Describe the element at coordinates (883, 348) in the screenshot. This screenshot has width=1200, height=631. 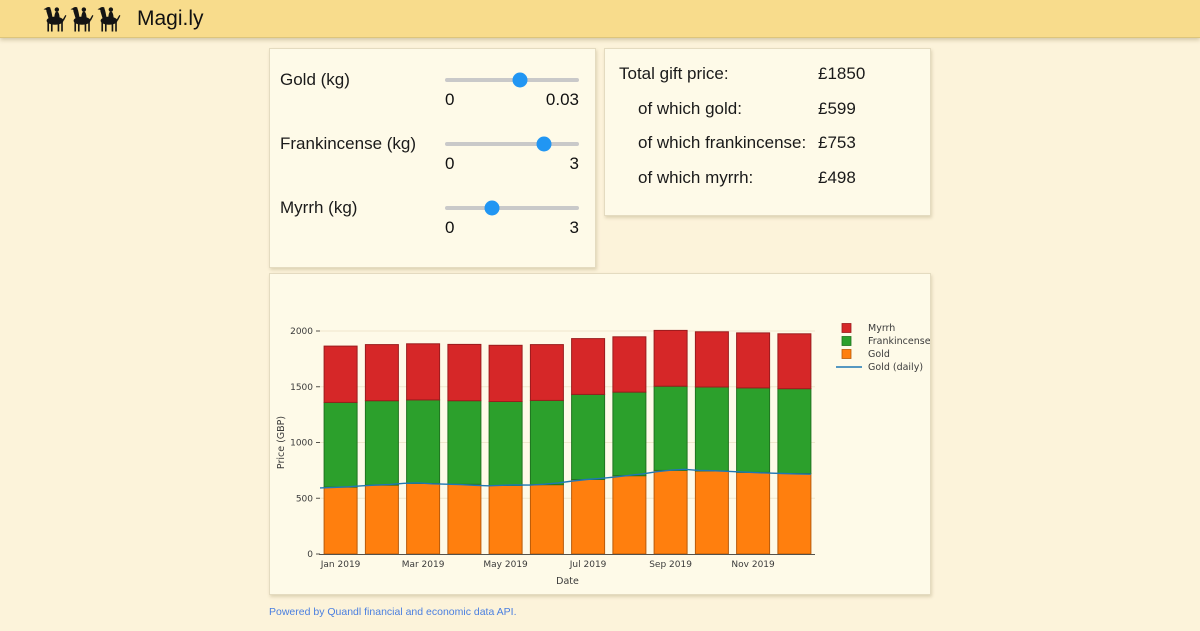
I see `legend: Myrrh Frankincense Gold Gold (daily)` at that location.